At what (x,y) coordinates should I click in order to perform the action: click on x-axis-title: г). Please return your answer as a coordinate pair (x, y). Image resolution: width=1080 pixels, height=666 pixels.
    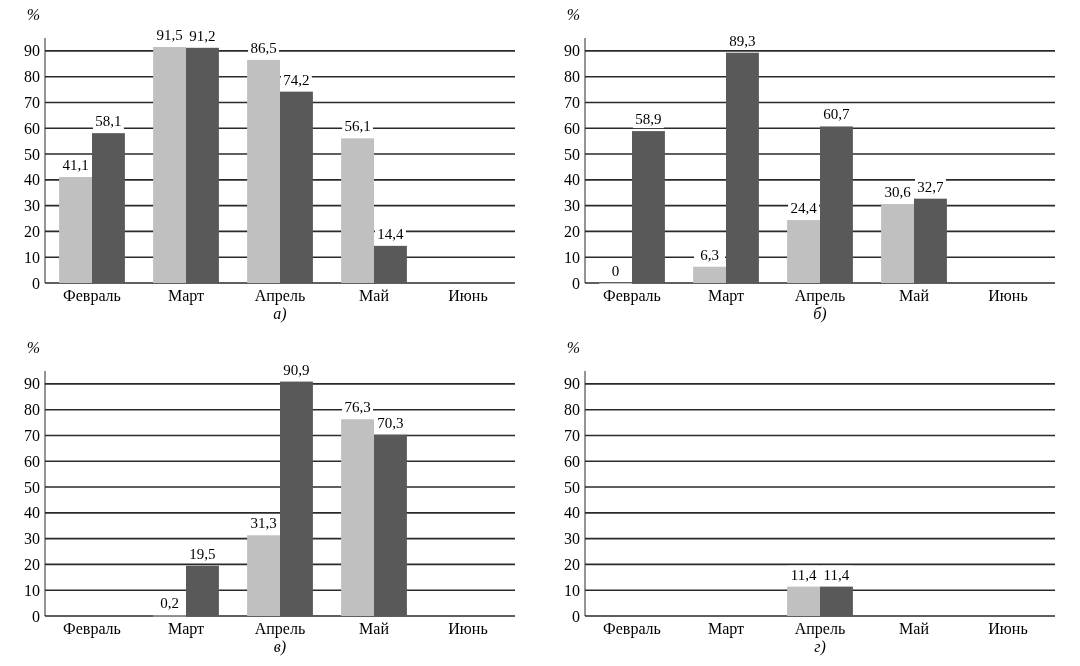
    Looking at the image, I should click on (820, 647).